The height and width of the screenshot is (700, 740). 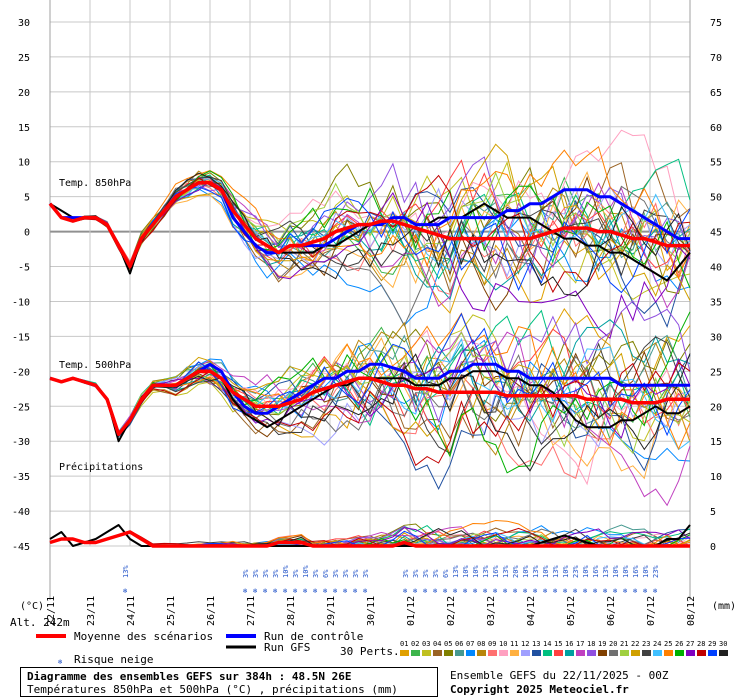 I want to click on x-tick-label: 24/11, so click(x=131, y=611).